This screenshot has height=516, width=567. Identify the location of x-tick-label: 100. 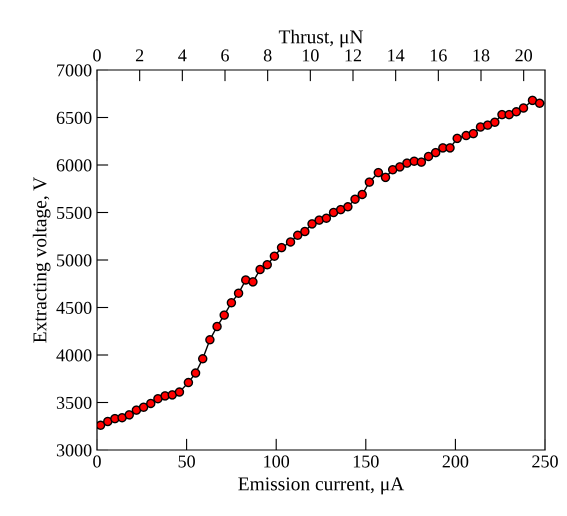
(277, 461).